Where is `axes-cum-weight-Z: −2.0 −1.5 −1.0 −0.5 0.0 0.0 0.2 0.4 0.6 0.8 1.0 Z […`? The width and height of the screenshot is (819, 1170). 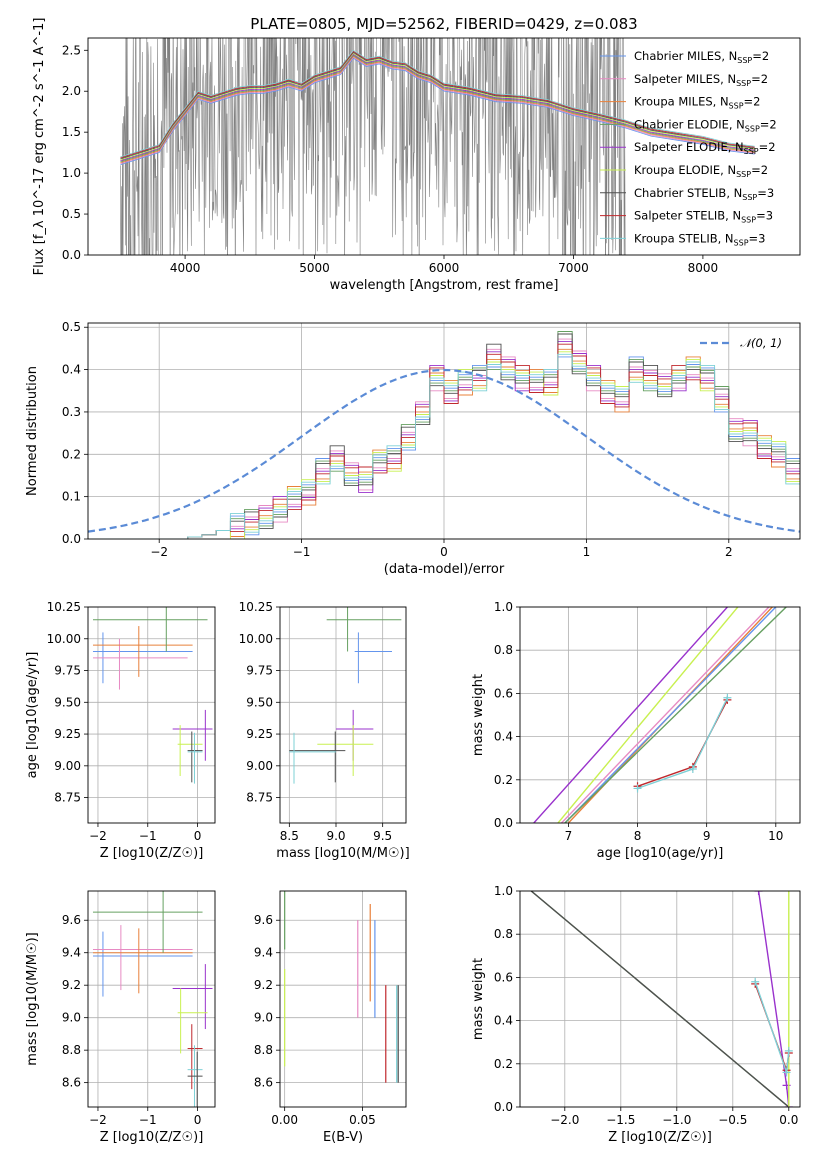
axes-cum-weight-Z: −2.0 −1.5 −1.0 −0.5 0.0 0.0 0.2 0.4 0.6 0.8 1.0 Z [… is located at coordinates (636, 1014).